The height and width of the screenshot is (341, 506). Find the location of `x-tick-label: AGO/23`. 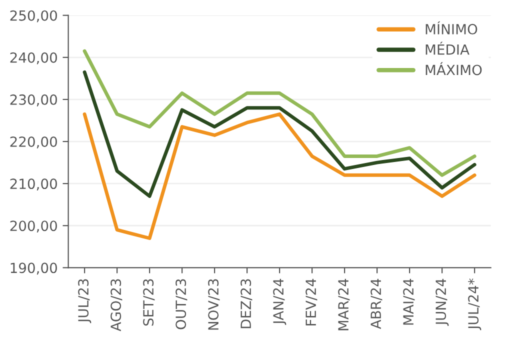

x-tick-label: AGO/23 is located at coordinates (116, 305).